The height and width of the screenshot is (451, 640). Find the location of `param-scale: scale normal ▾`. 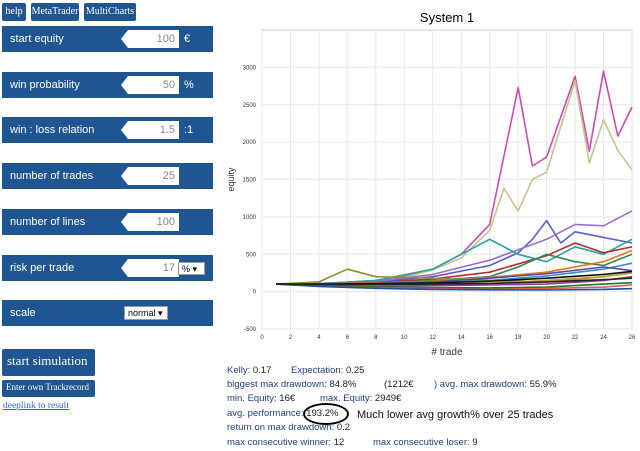

param-scale: scale normal ▾ is located at coordinates (107, 313).